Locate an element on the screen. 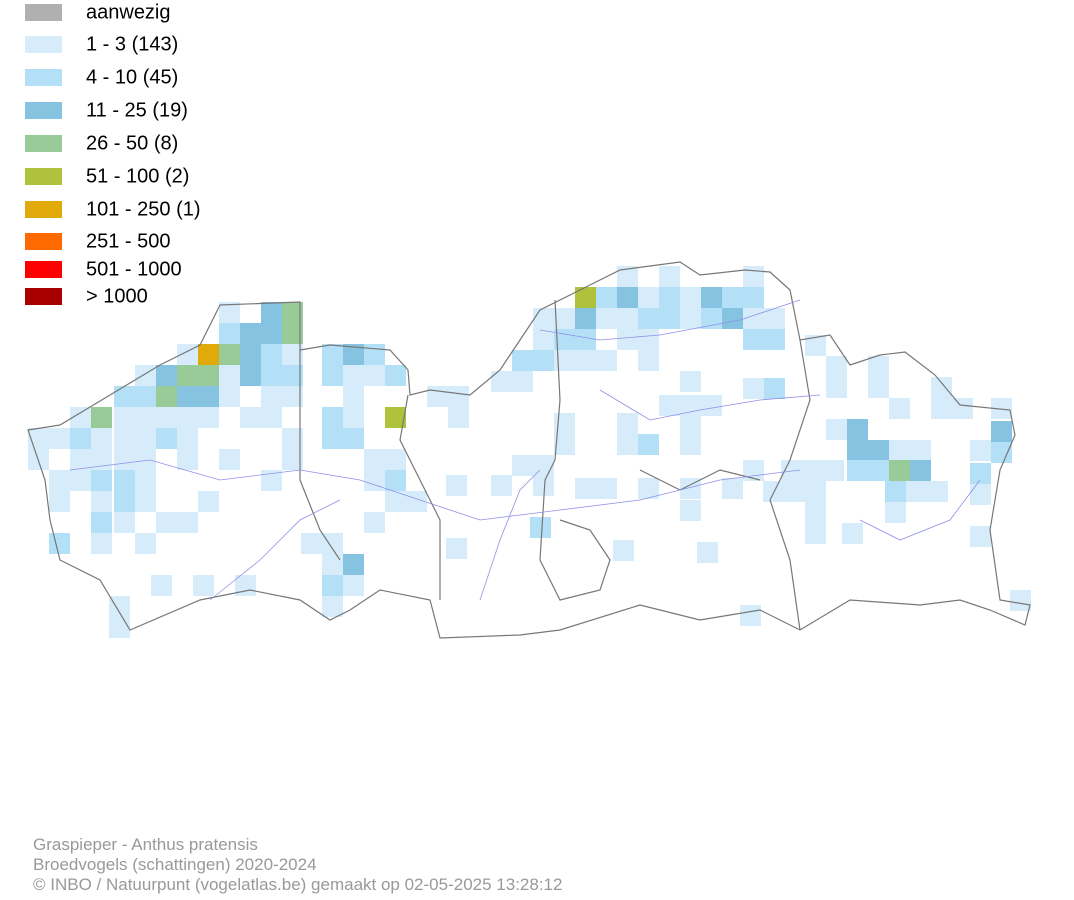 The height and width of the screenshot is (900, 1074). legend-label: > 1000 is located at coordinates (117, 296).